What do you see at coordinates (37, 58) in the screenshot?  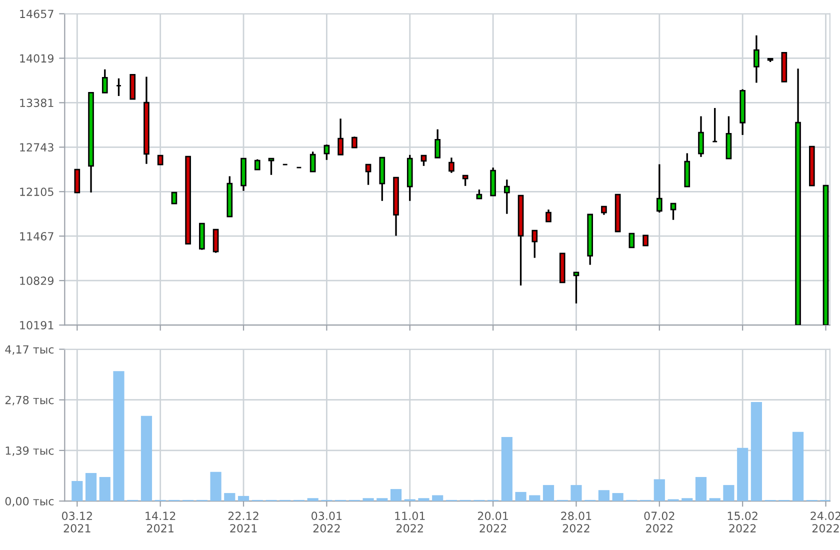 I see `y-tick-label: 14019` at bounding box center [37, 58].